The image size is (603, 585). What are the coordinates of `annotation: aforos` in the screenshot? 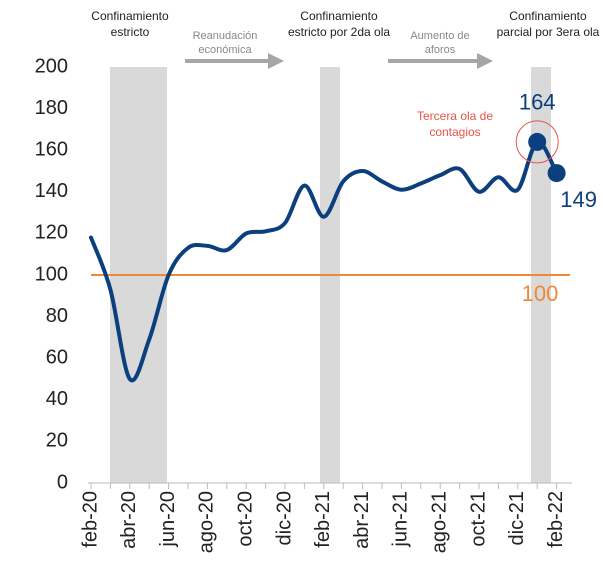 It's located at (440, 50).